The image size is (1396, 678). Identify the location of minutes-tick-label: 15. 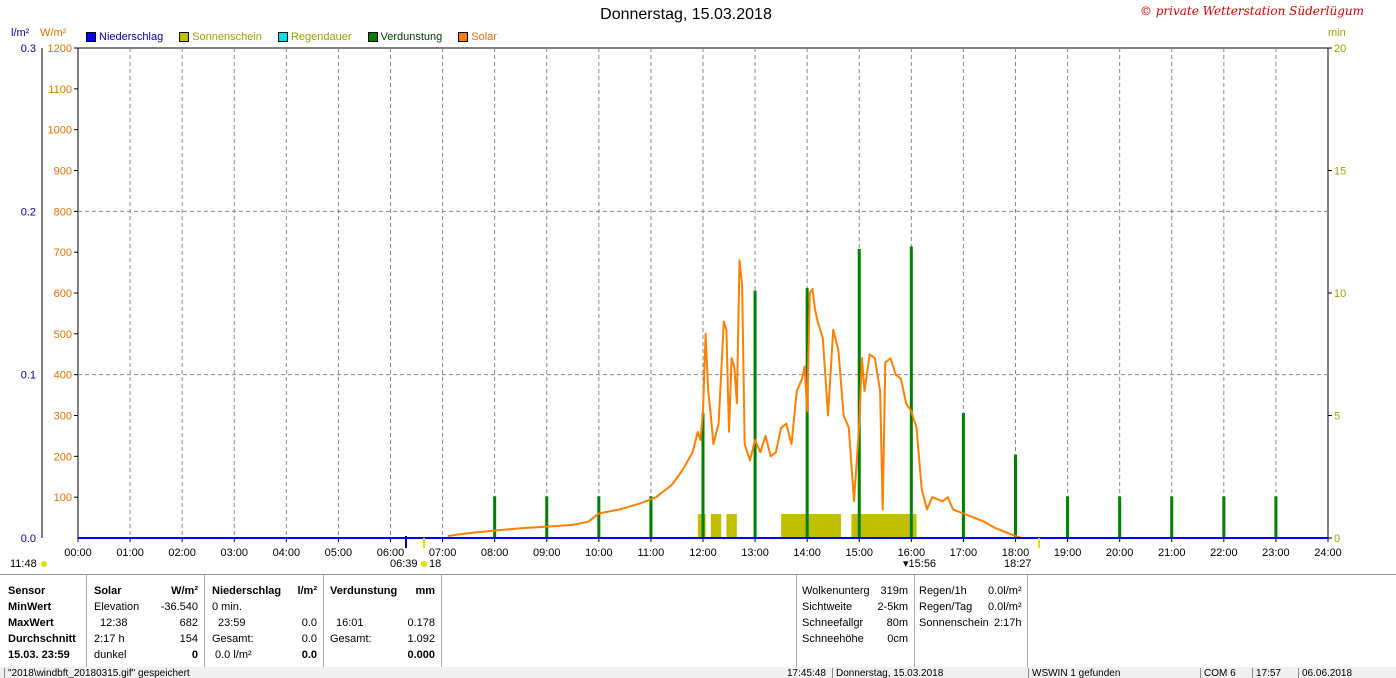
(1340, 172).